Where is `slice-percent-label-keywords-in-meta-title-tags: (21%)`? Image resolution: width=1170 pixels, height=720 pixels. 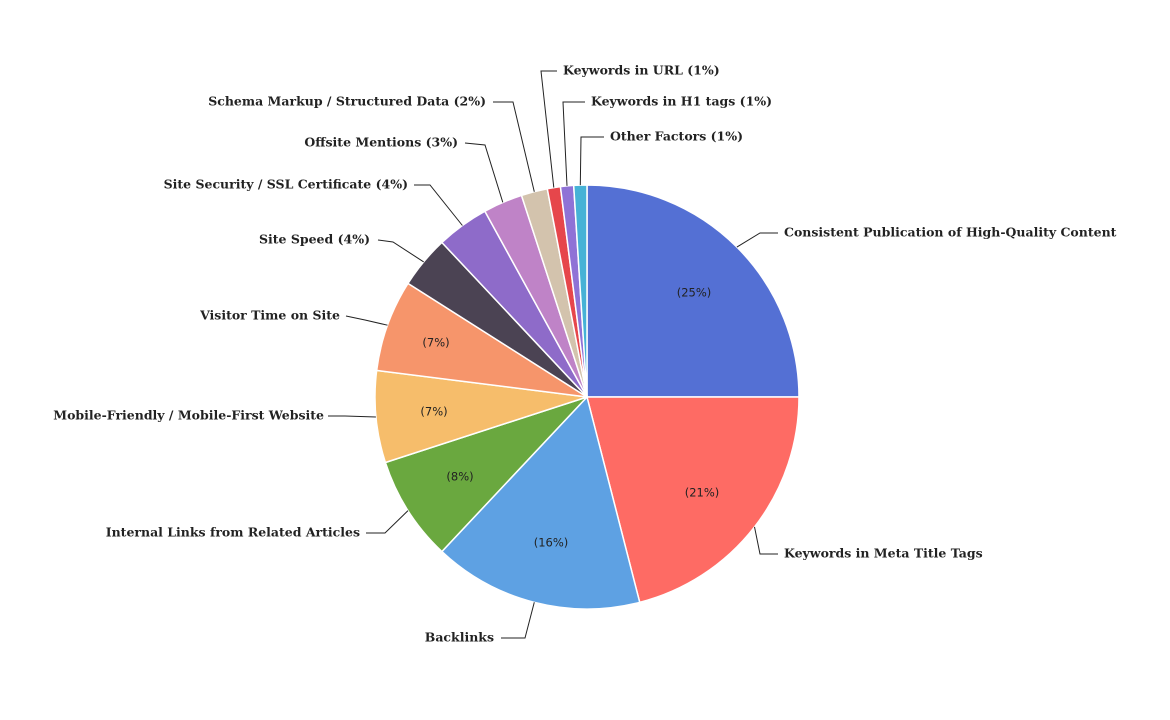 slice-percent-label-keywords-in-meta-title-tags: (21%) is located at coordinates (702, 493).